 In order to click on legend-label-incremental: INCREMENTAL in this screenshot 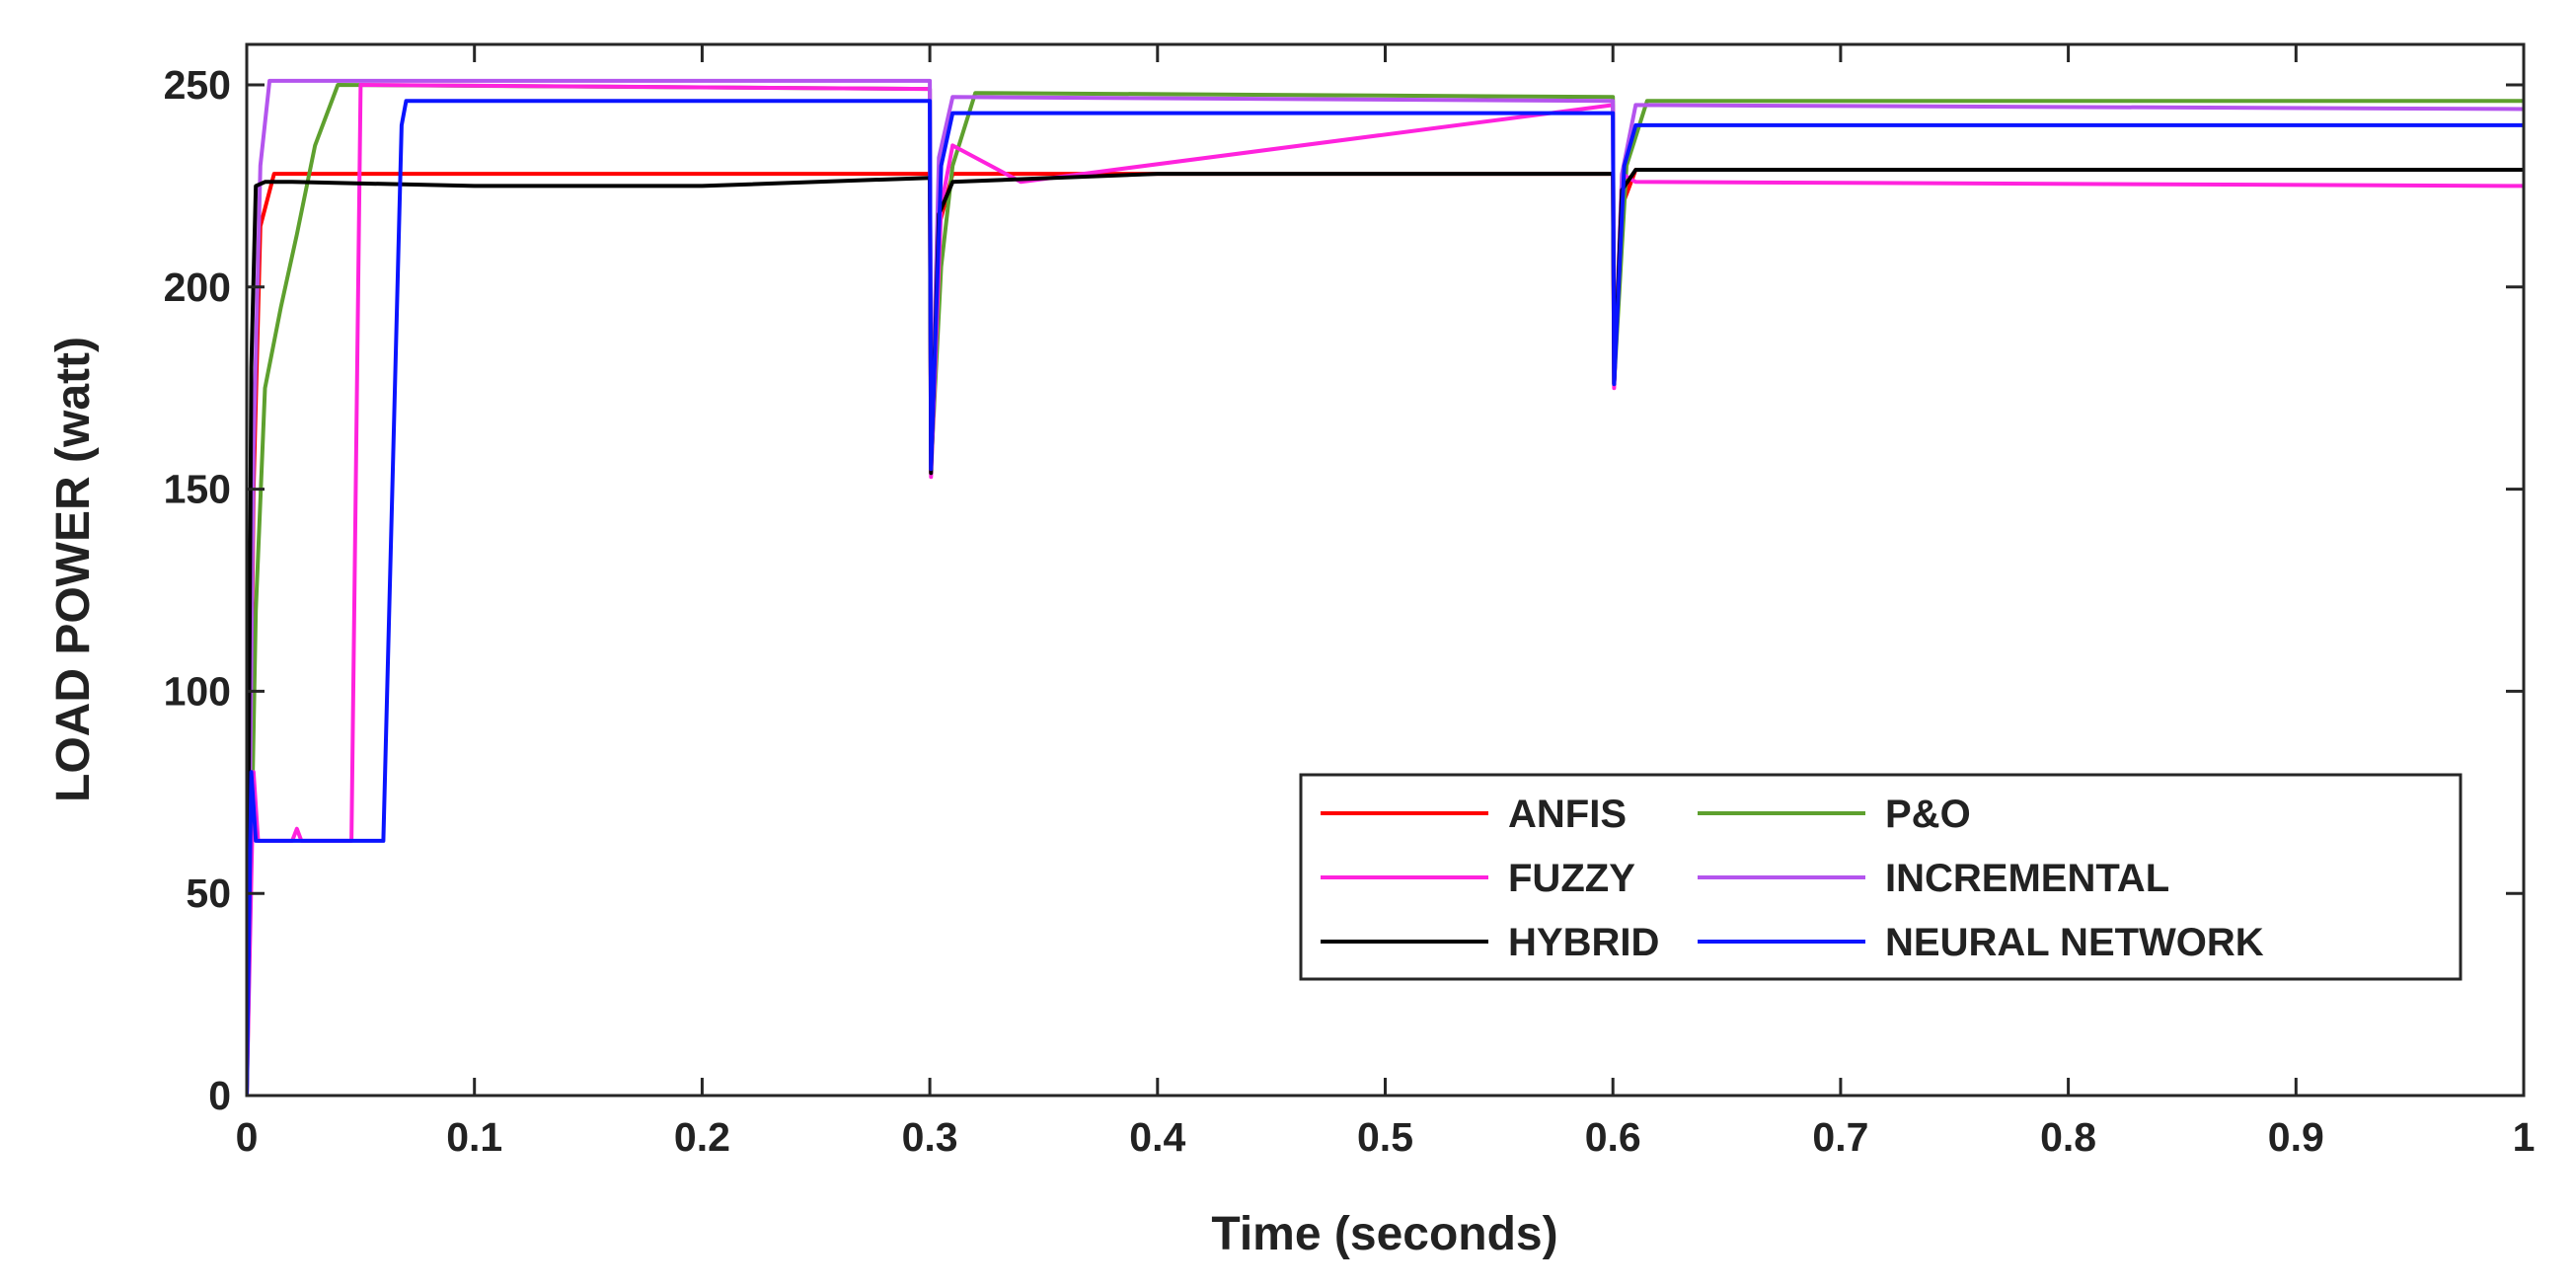, I will do `click(2027, 878)`.